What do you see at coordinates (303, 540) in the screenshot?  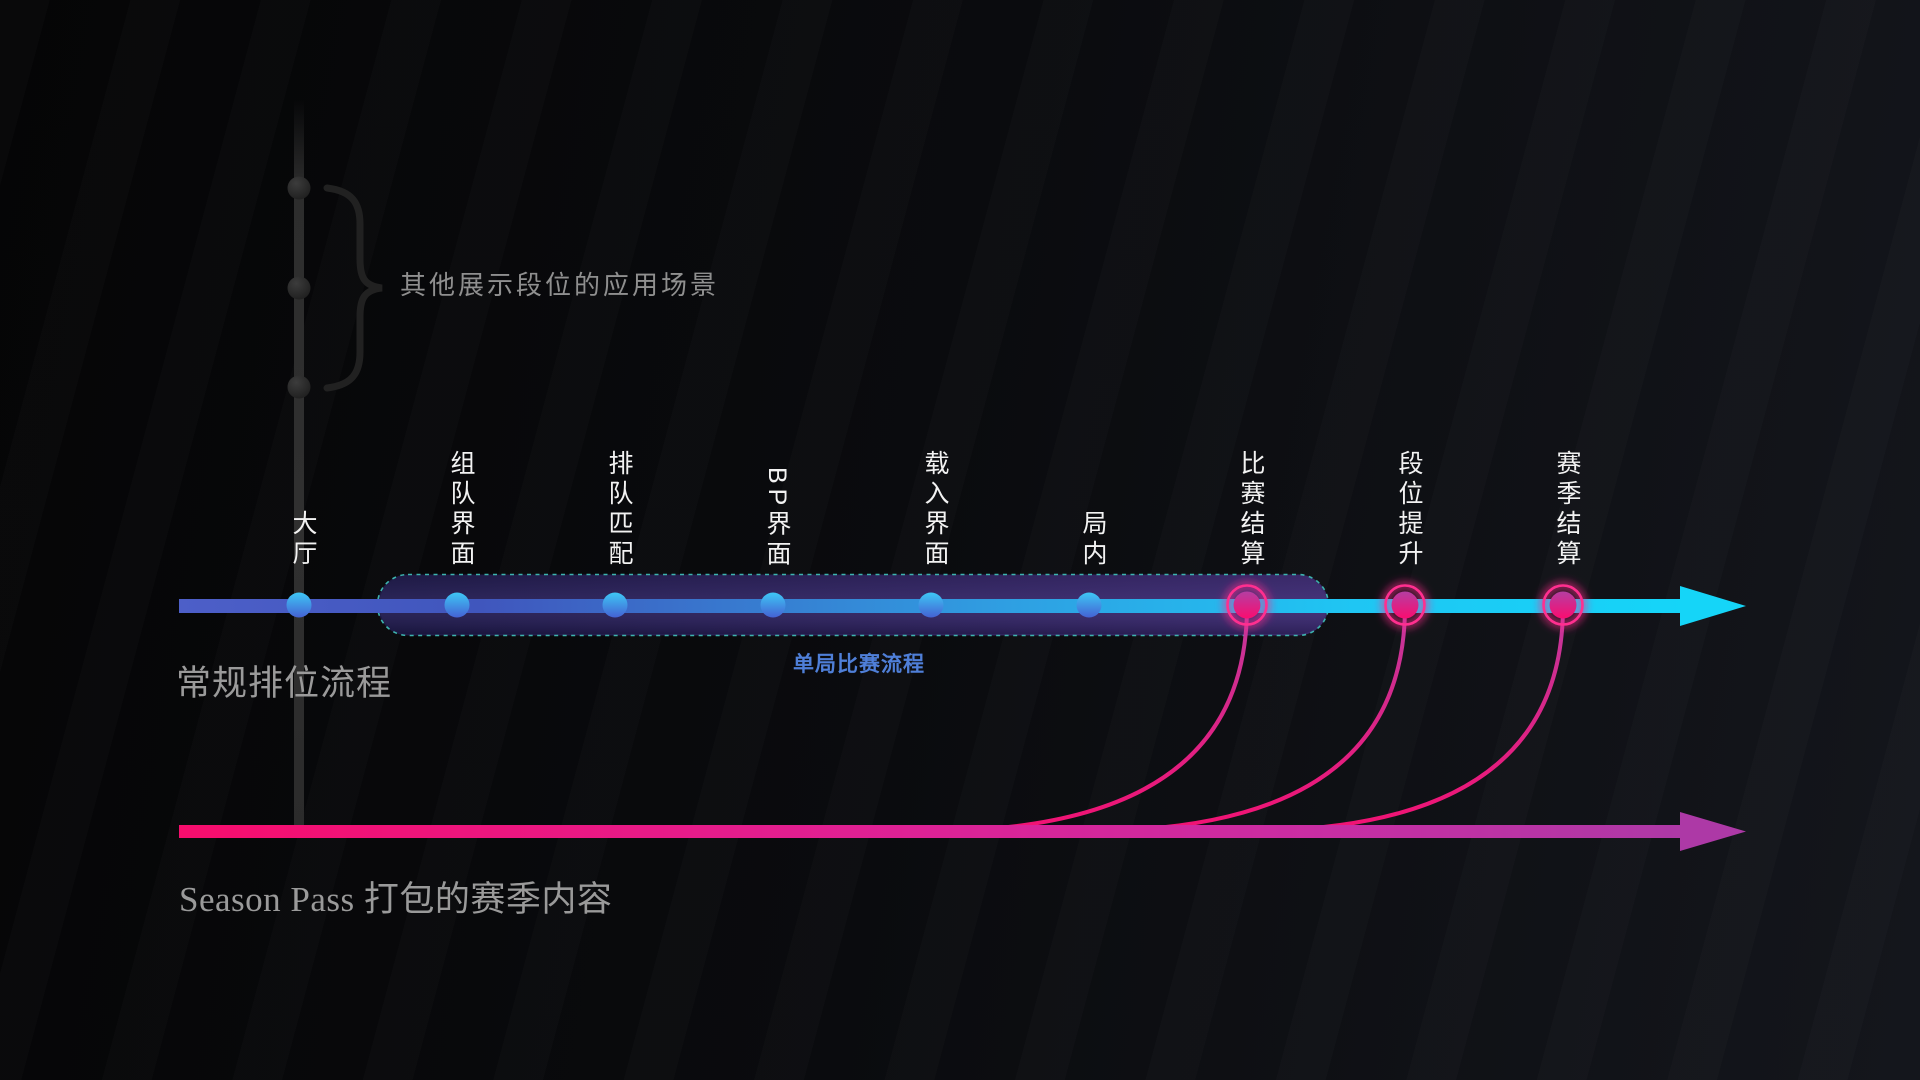 I see `node-label-lobby: 大厅` at bounding box center [303, 540].